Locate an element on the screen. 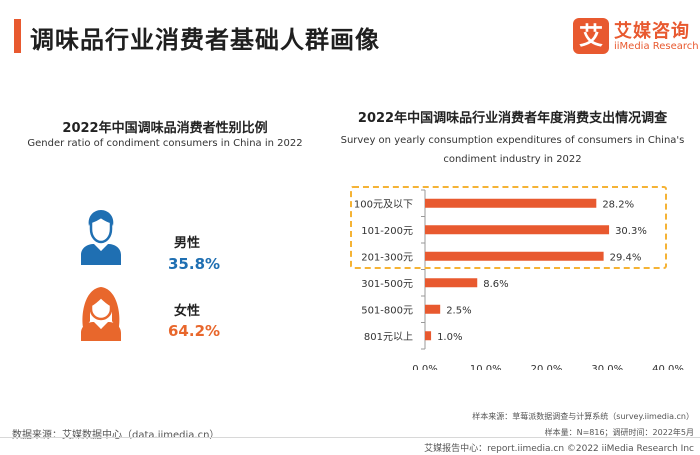 The height and width of the screenshot is (455, 700). female-person-icon is located at coordinates (101, 314).